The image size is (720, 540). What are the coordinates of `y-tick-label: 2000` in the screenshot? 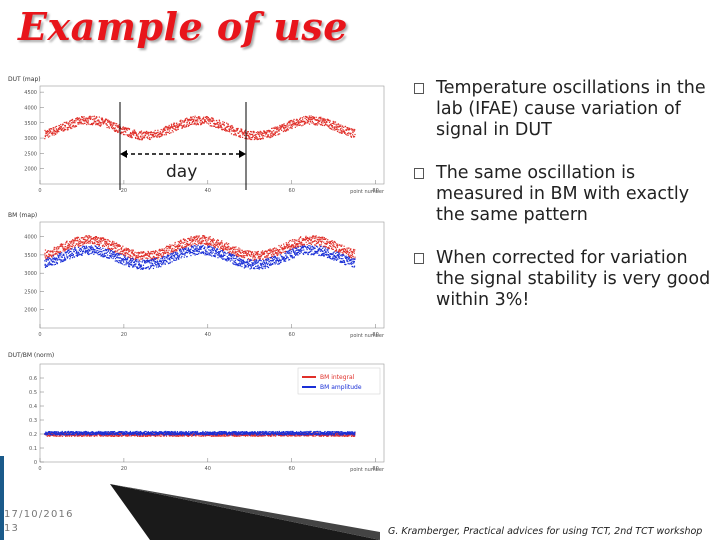 It's located at (30, 170).